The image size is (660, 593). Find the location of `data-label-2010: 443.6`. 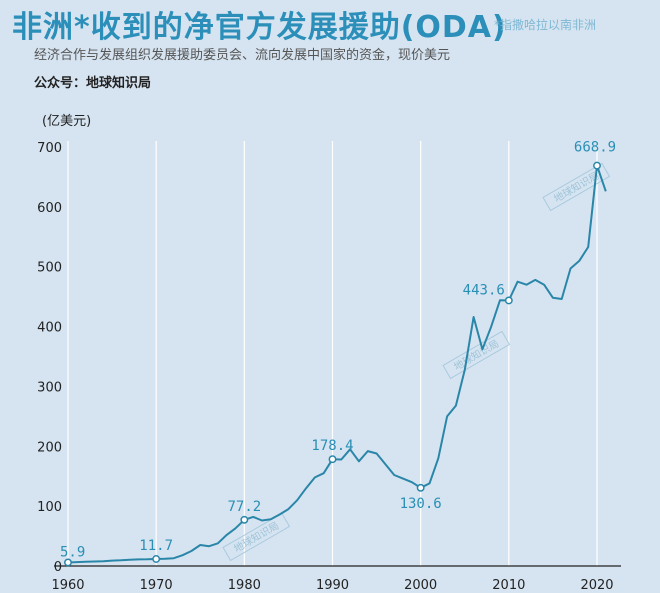

data-label-2010: 443.6 is located at coordinates (484, 290).